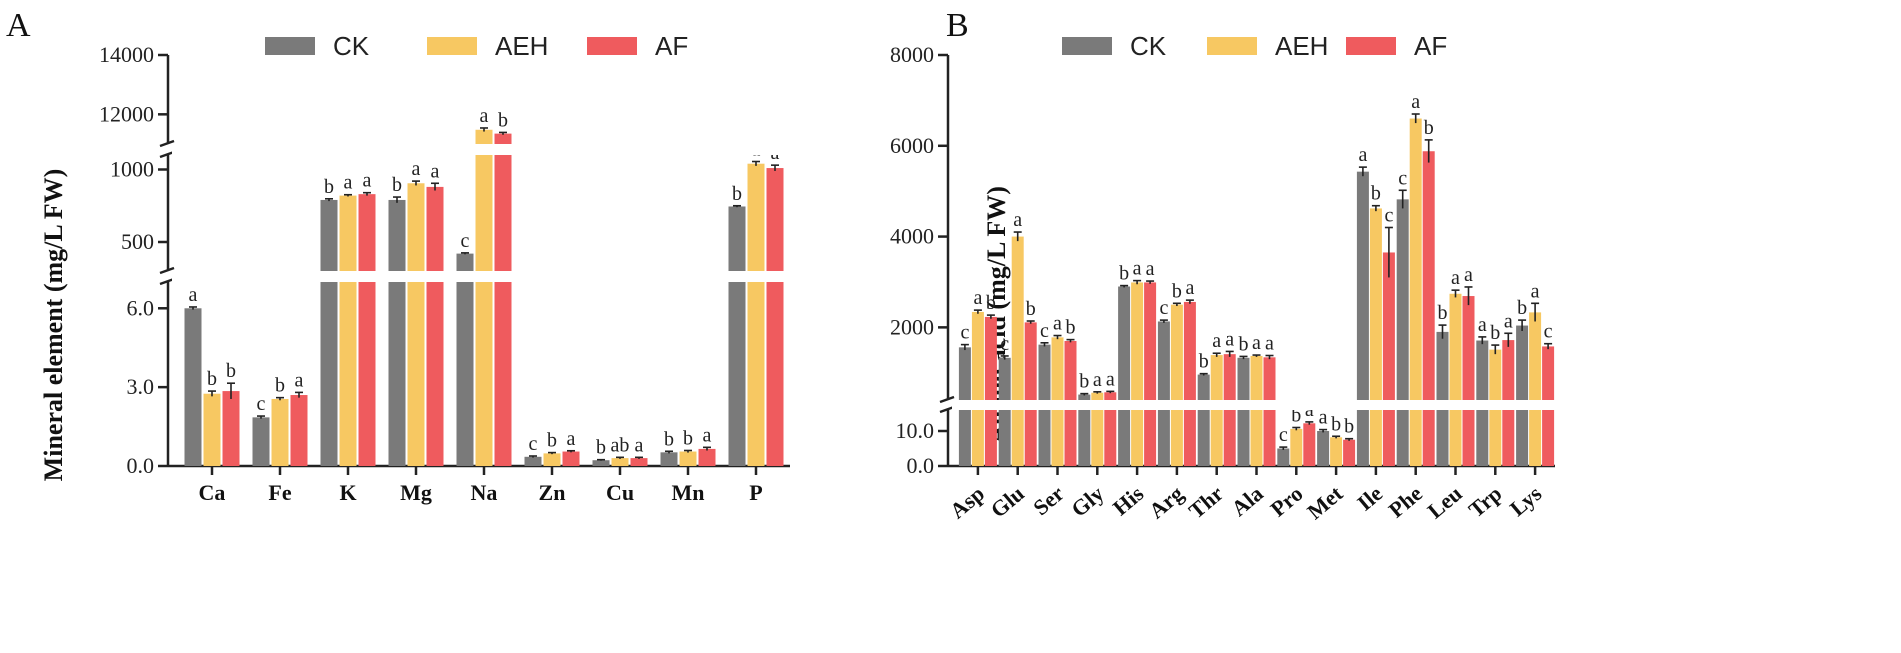  Describe the element at coordinates (1287, 501) in the screenshot. I see `x-tick-label: Pro` at that location.